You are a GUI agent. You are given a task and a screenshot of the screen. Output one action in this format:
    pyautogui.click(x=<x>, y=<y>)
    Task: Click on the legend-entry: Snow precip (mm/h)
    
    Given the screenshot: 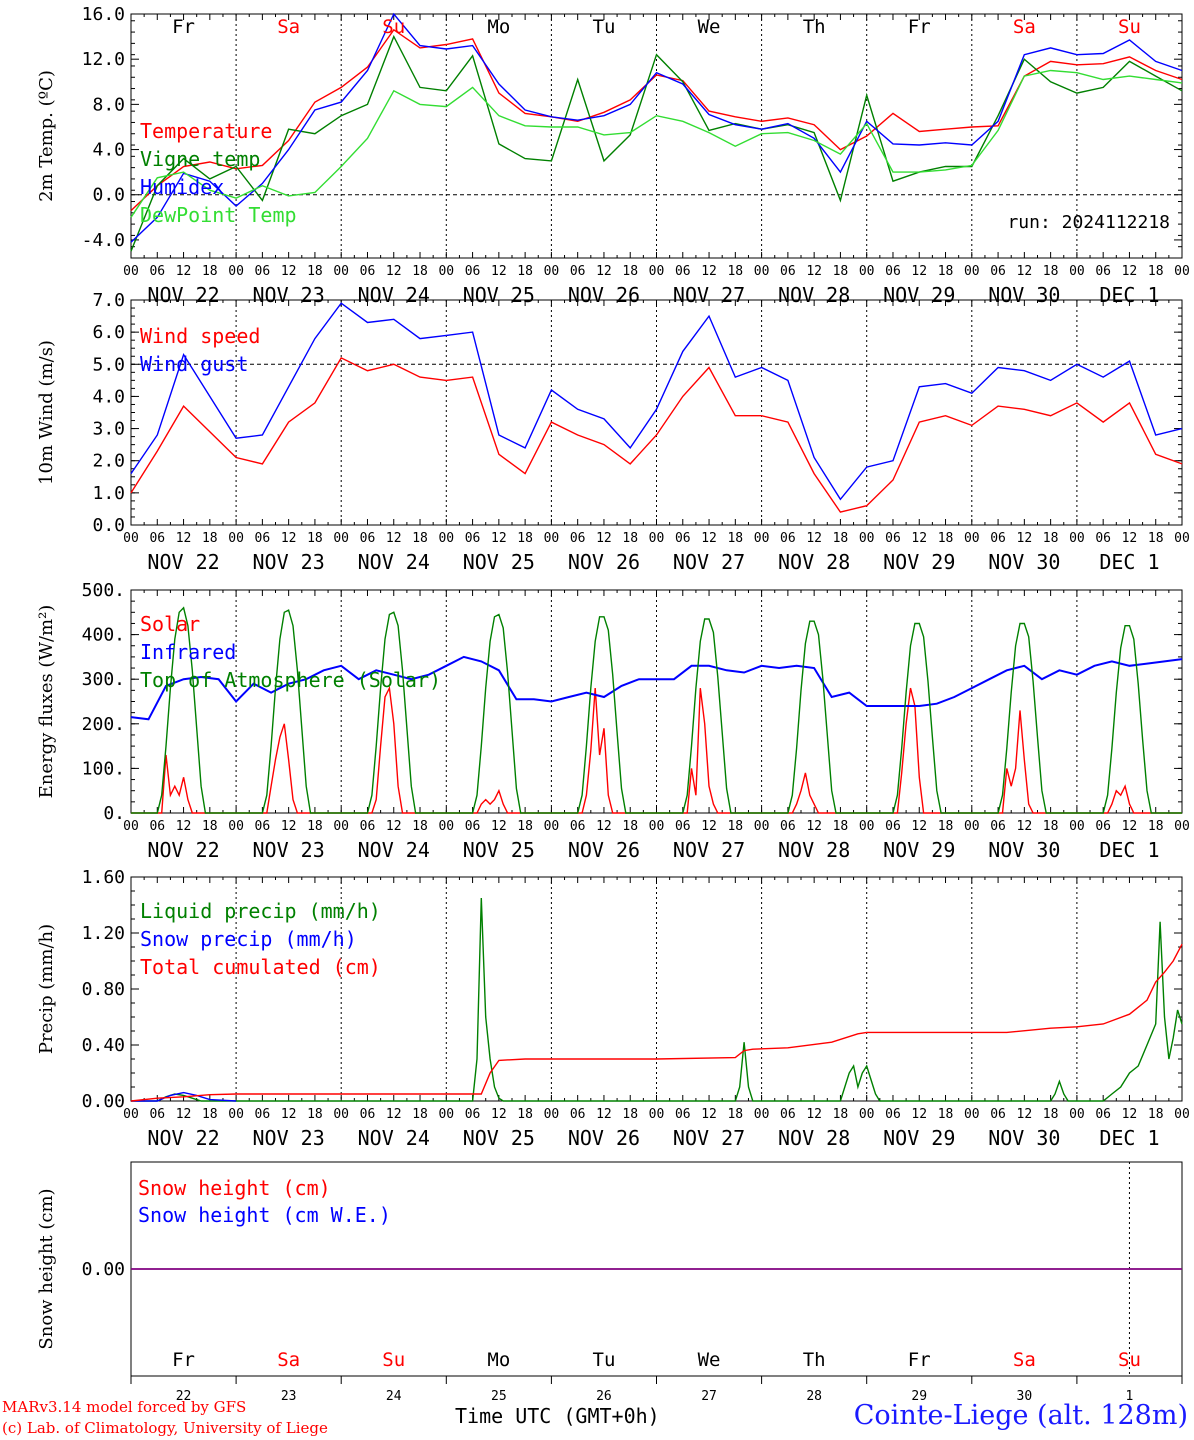 What is the action you would take?
    pyautogui.click(x=248, y=939)
    